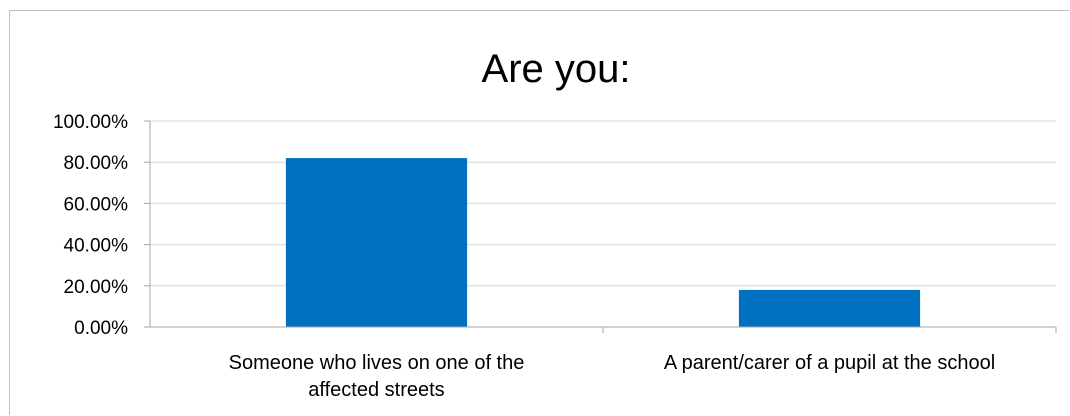 The height and width of the screenshot is (416, 1070). Describe the element at coordinates (96, 287) in the screenshot. I see `y-tick-label: 20.00%` at that location.